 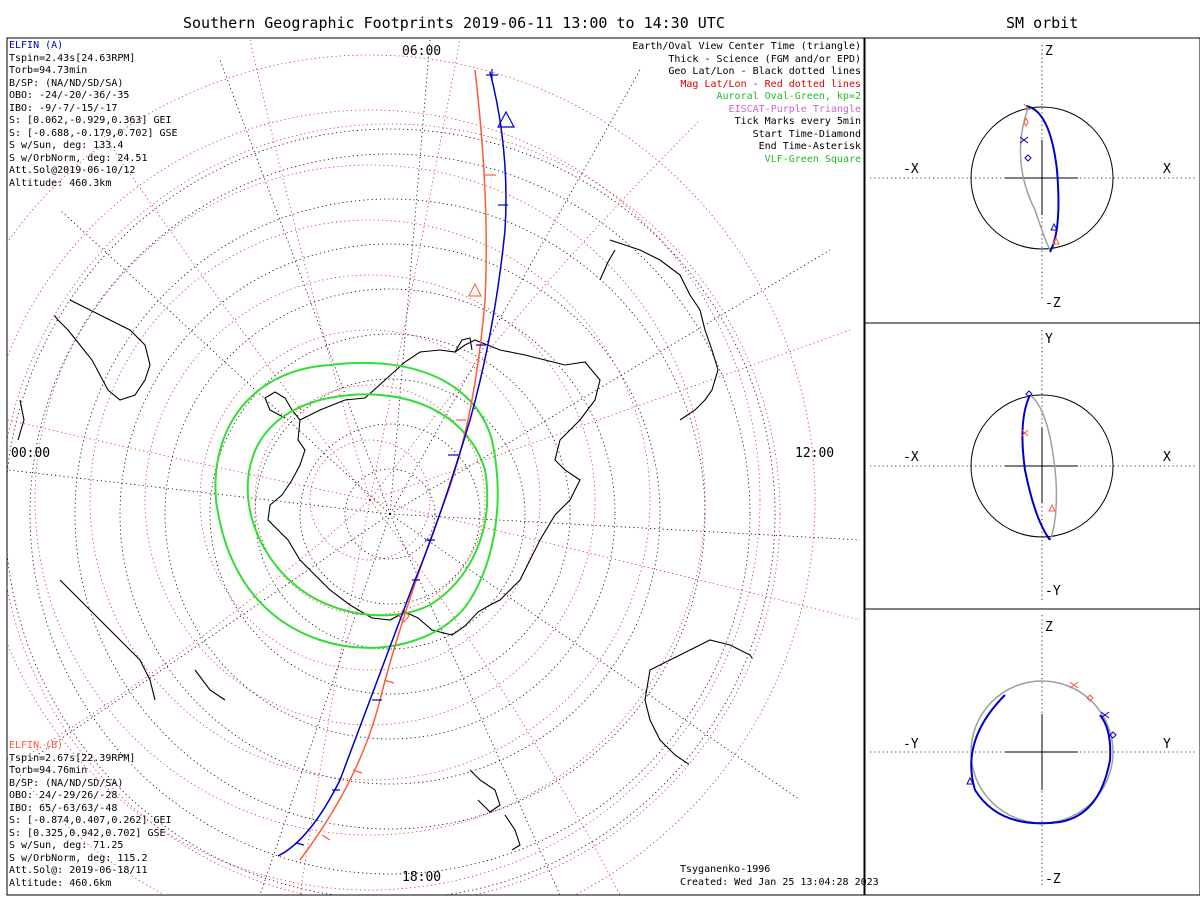 What do you see at coordinates (48, 70) in the screenshot?
I see `elfin-a-line: Torb=94.73min` at bounding box center [48, 70].